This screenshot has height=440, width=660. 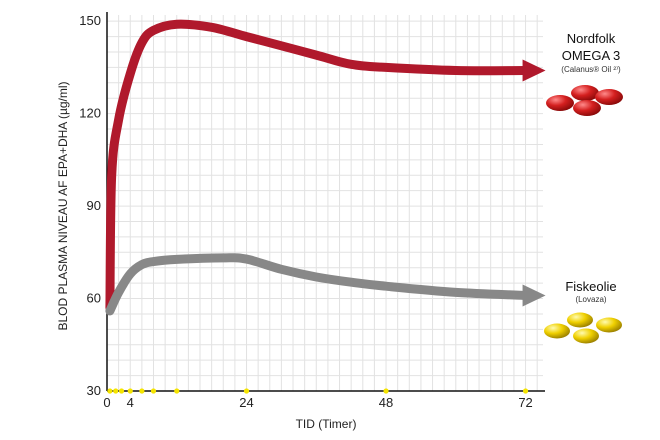 What do you see at coordinates (318, 391) in the screenshot?
I see `sample-time-markers` at bounding box center [318, 391].